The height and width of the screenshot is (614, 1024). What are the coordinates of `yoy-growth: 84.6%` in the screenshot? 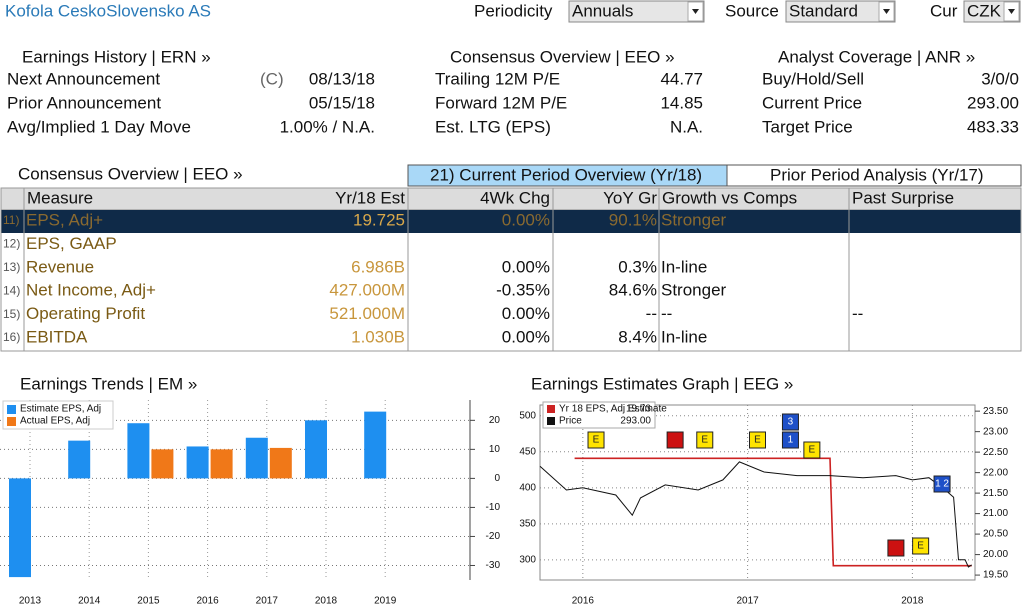 It's located at (633, 290).